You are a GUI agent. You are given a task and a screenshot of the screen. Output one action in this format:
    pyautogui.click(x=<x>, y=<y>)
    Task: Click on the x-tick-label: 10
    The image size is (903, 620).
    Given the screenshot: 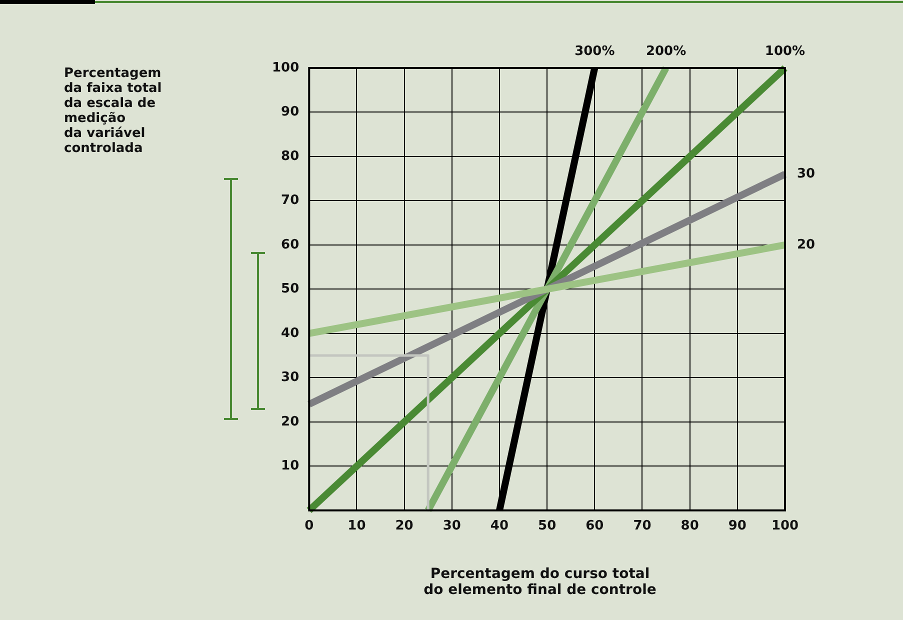 What is the action you would take?
    pyautogui.click(x=357, y=526)
    